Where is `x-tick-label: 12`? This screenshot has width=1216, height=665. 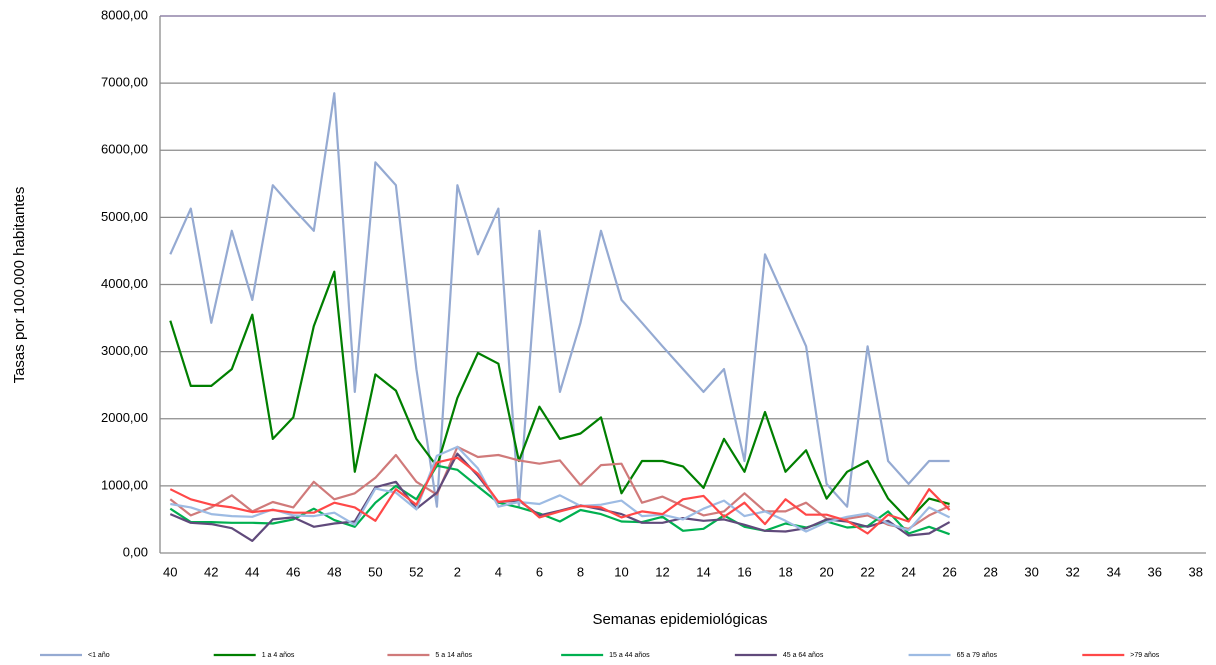
x-tick-label: 12 is located at coordinates (662, 571).